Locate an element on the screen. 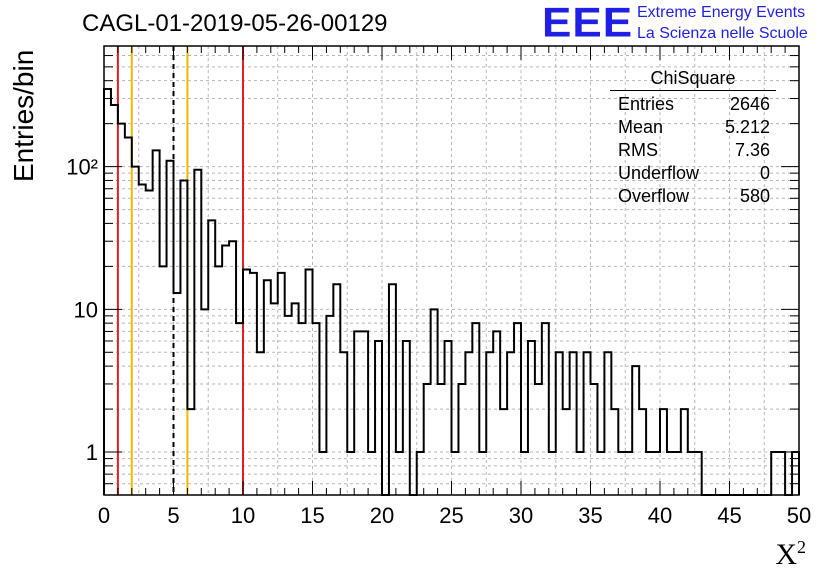 This screenshot has width=836, height=577. x-tick-label: 15 is located at coordinates (312, 515).